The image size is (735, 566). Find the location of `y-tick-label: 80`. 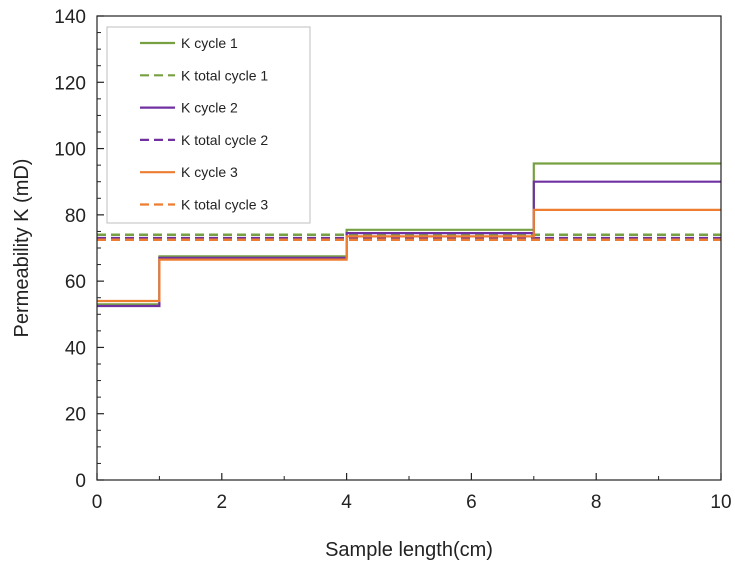

y-tick-label: 80 is located at coordinates (75, 216).